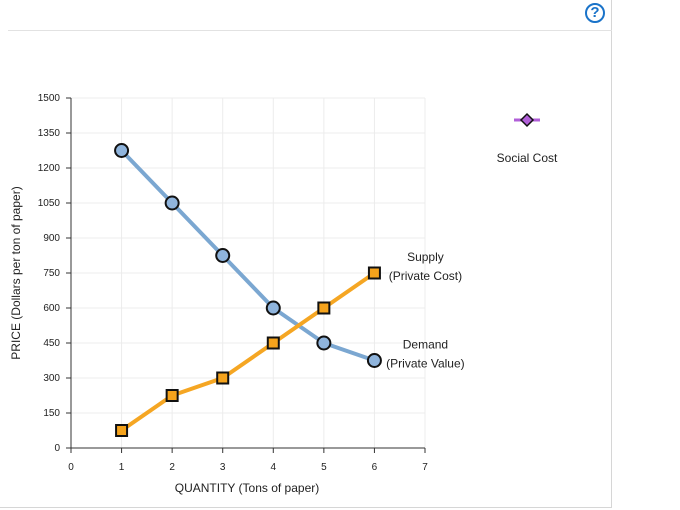  Describe the element at coordinates (51, 413) in the screenshot. I see `y-tick-label: 150` at that location.